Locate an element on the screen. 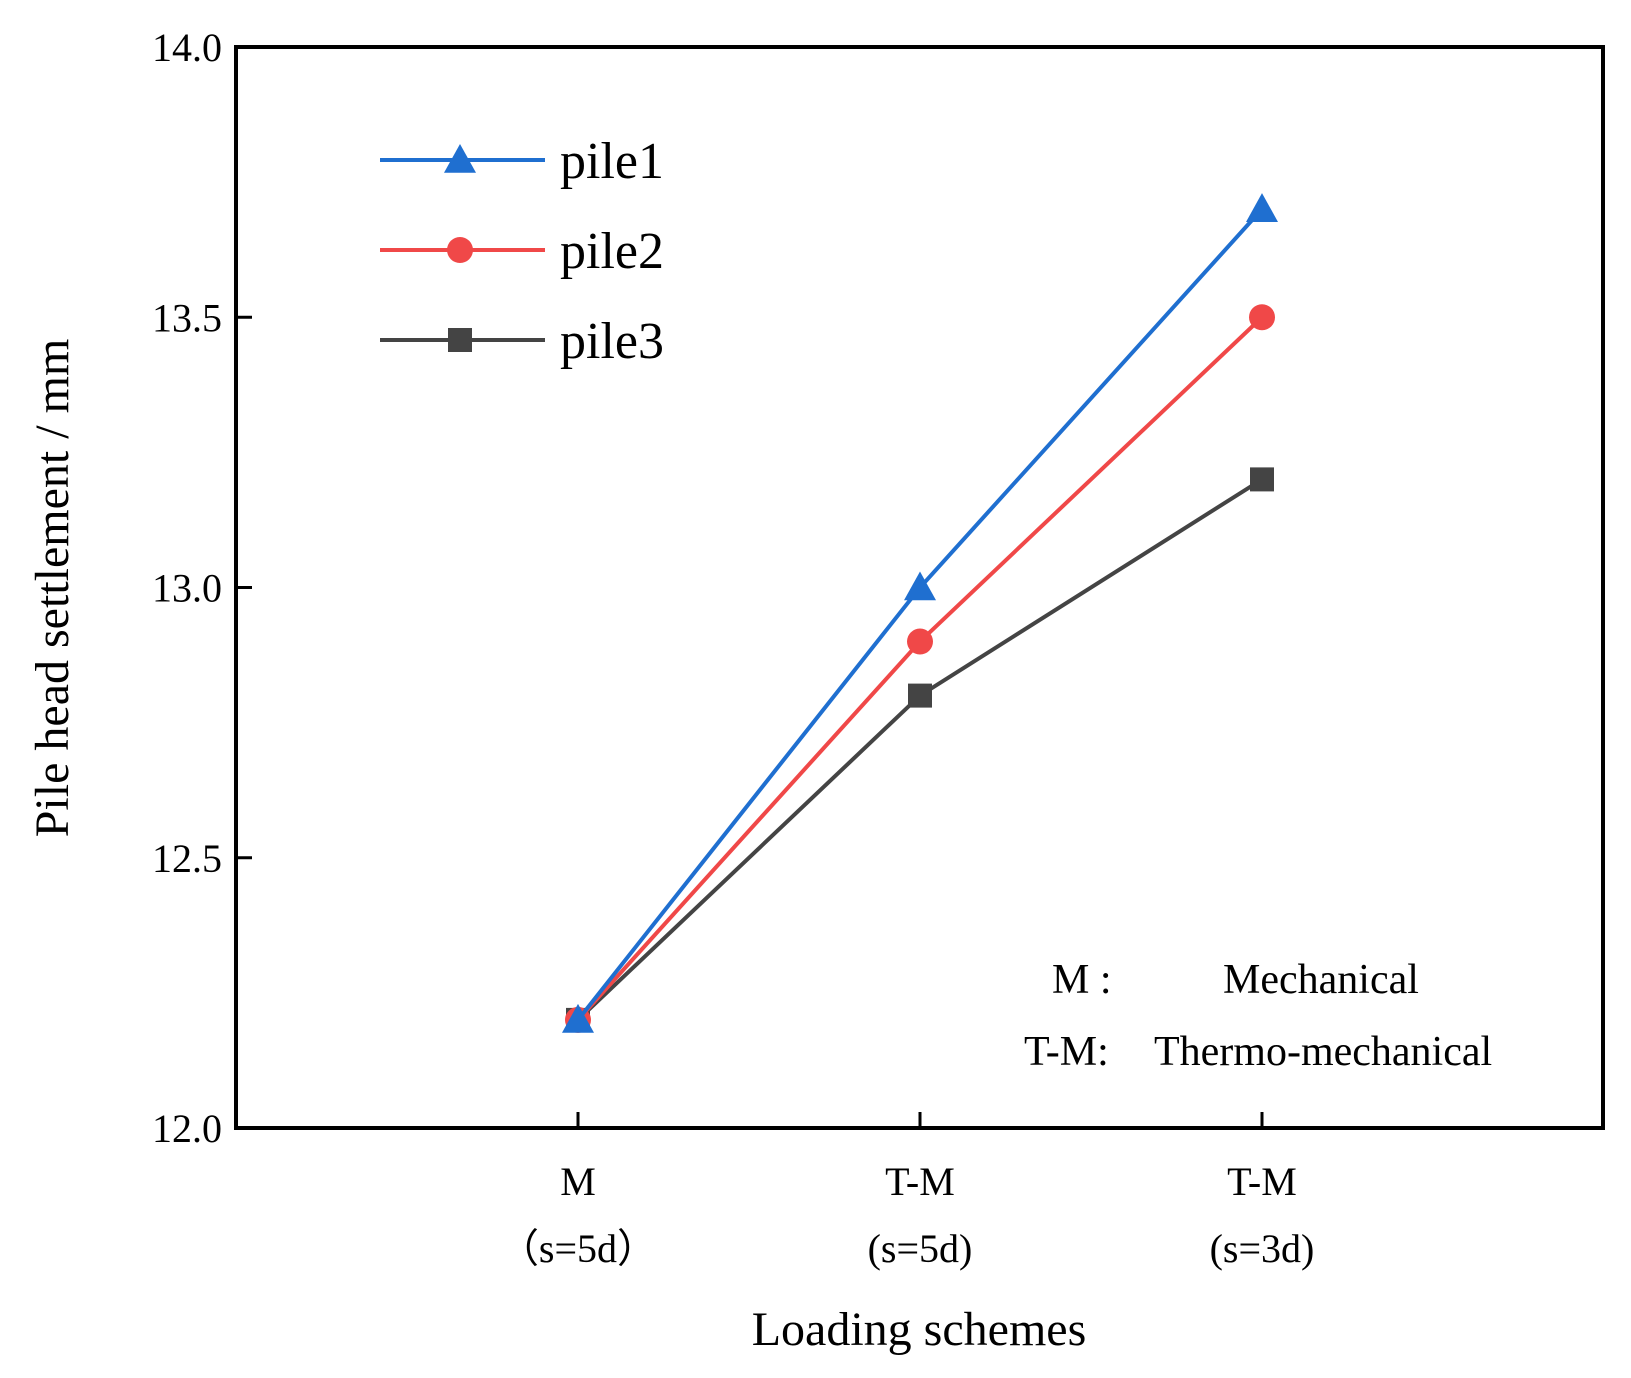 This screenshot has height=1378, width=1631. annotation-desc-m: Mechanical is located at coordinates (1321, 980).